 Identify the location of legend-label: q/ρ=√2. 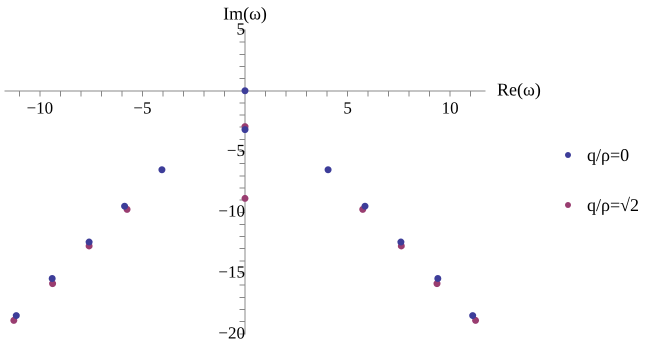
(613, 205).